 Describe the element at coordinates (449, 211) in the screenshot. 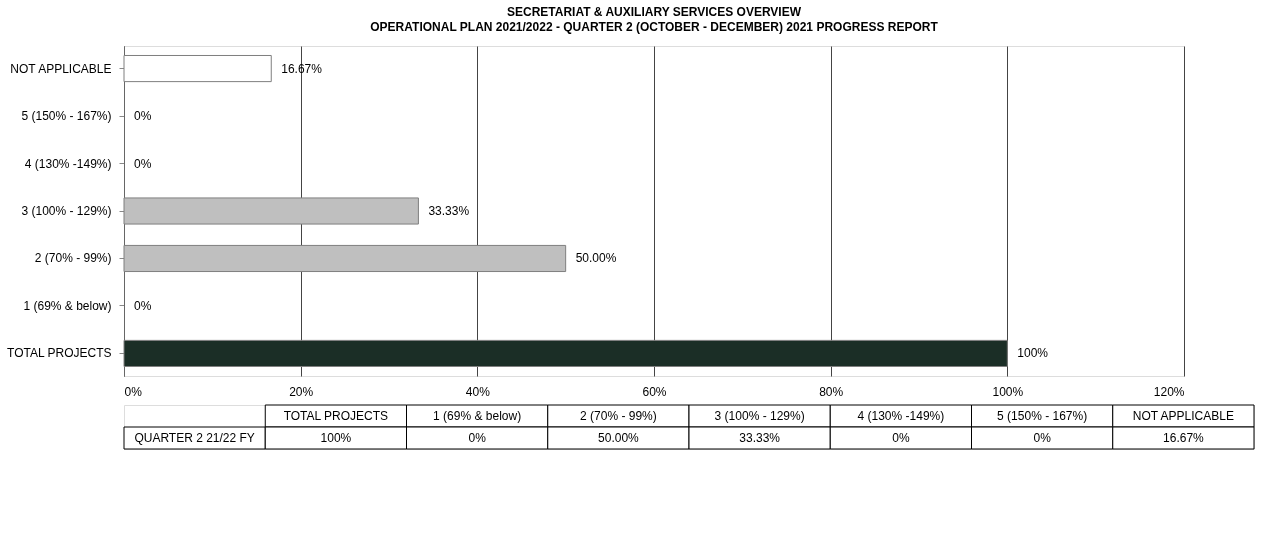

I see `data-label: 33.33%` at that location.